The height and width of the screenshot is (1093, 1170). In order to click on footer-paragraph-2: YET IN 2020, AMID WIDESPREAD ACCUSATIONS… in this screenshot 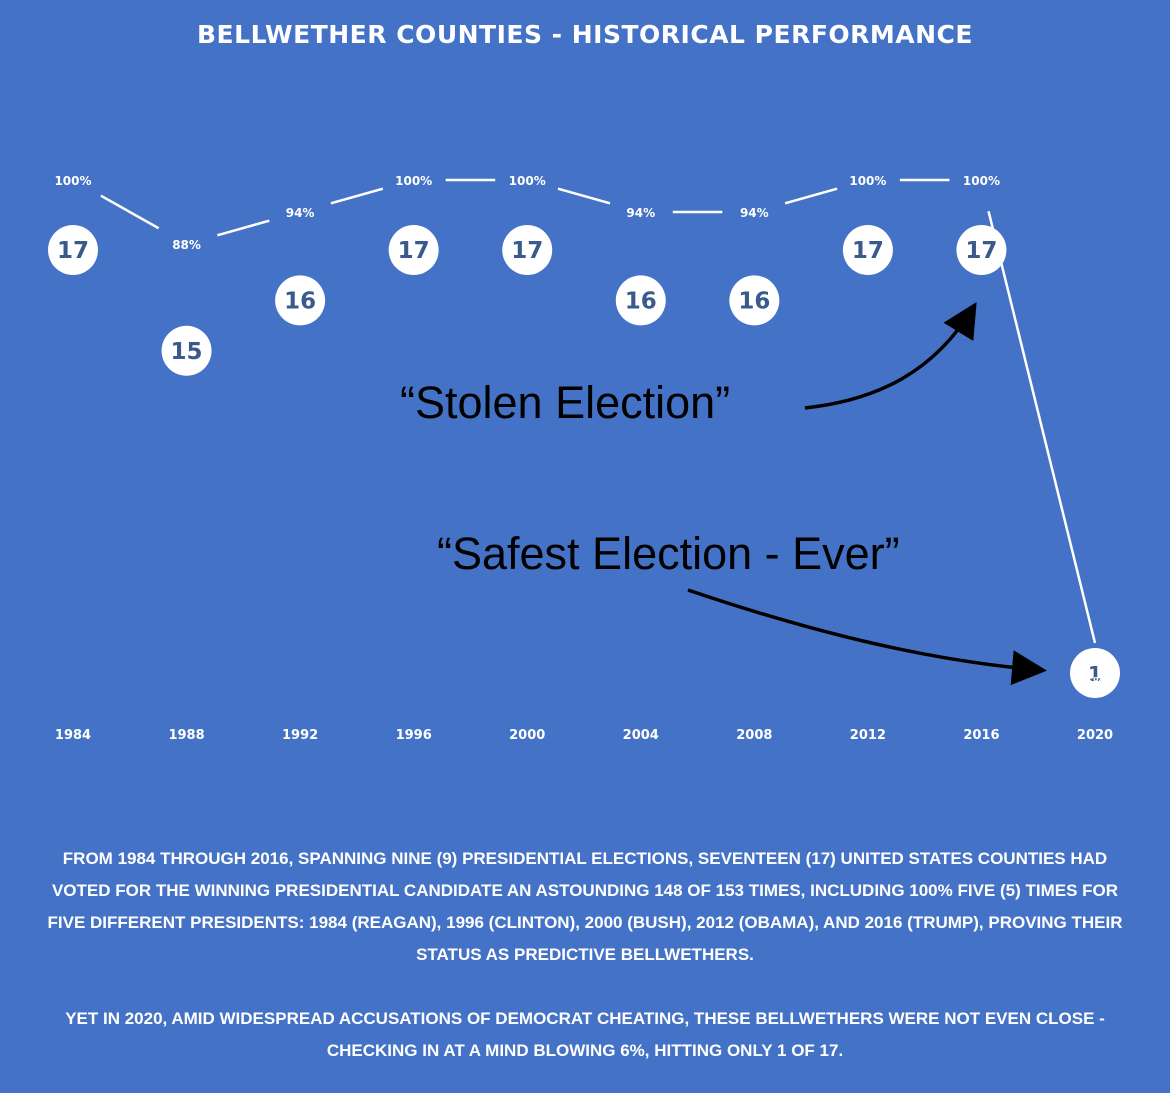, I will do `click(585, 1034)`.